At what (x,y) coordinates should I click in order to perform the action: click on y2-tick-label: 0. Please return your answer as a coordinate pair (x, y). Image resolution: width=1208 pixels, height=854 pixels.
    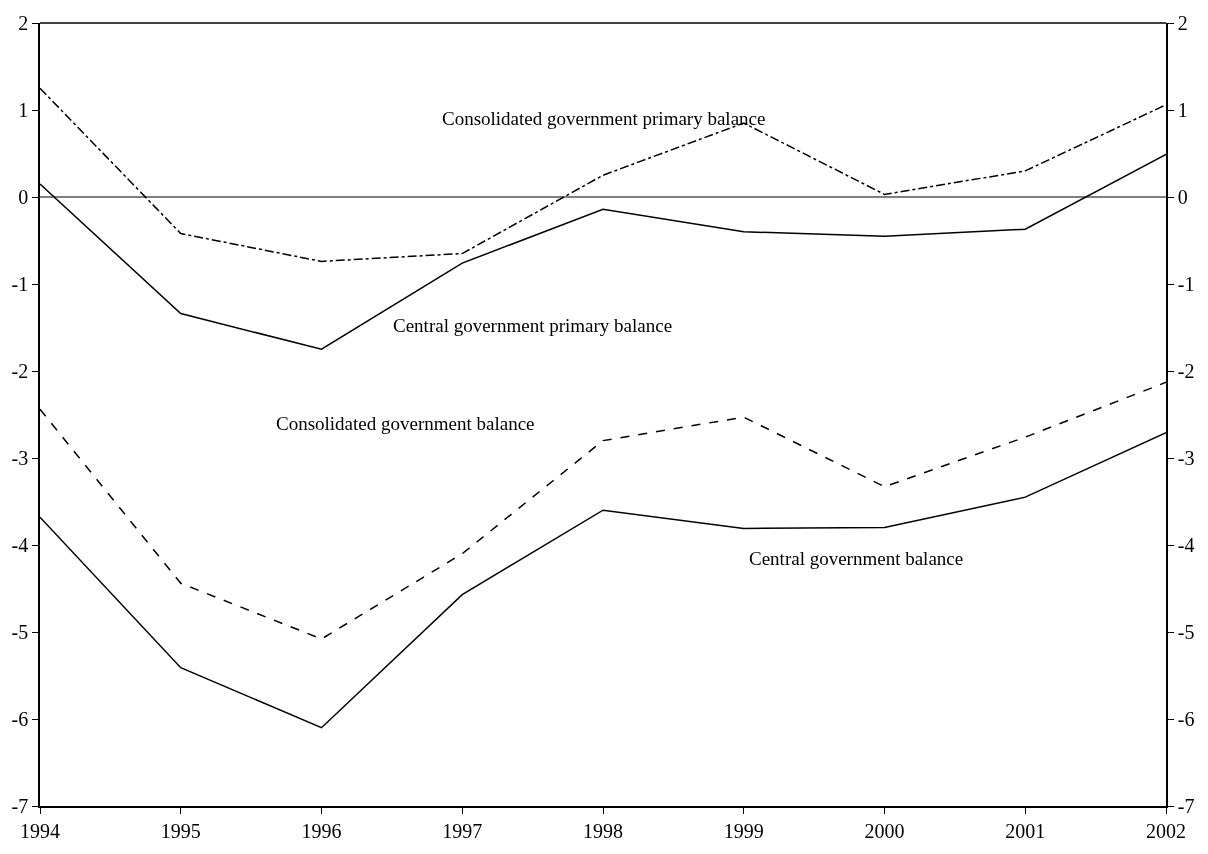
    Looking at the image, I should click on (1182, 197).